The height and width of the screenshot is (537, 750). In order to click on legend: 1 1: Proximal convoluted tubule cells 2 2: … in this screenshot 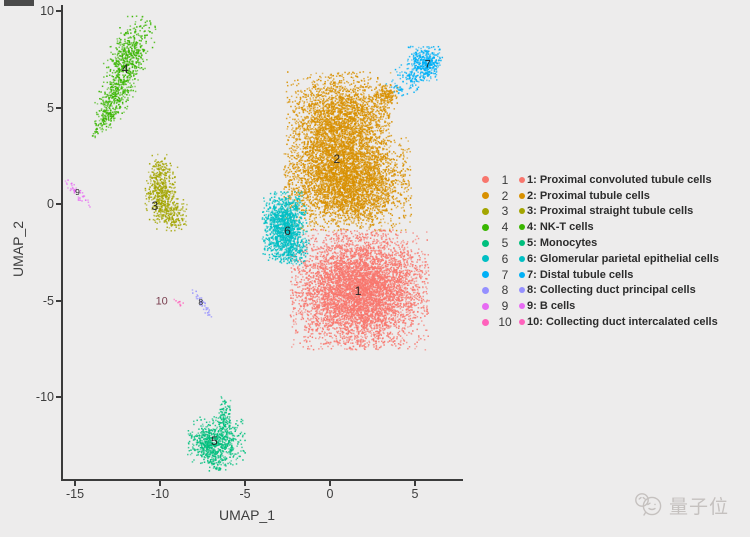, I will do `click(600, 251)`.